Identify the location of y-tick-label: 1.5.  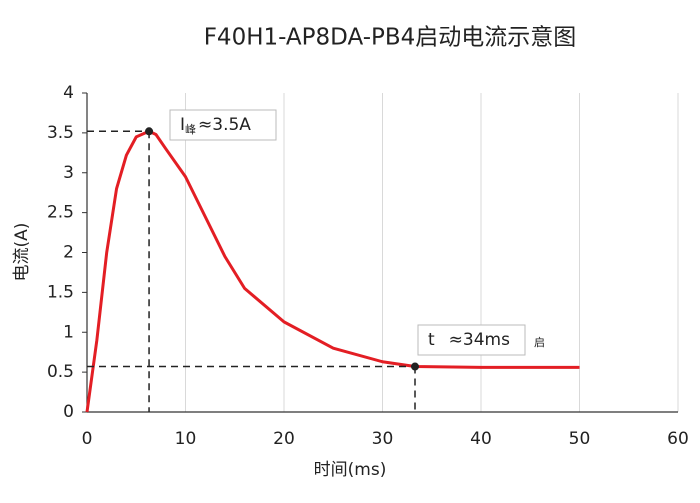
(60, 292).